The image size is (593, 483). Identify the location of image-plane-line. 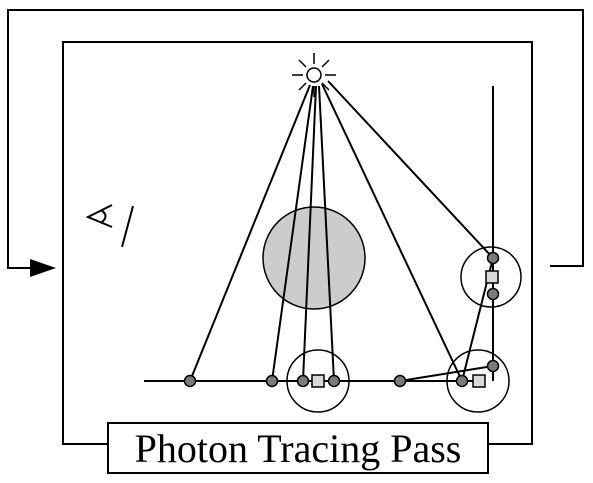
(127, 226).